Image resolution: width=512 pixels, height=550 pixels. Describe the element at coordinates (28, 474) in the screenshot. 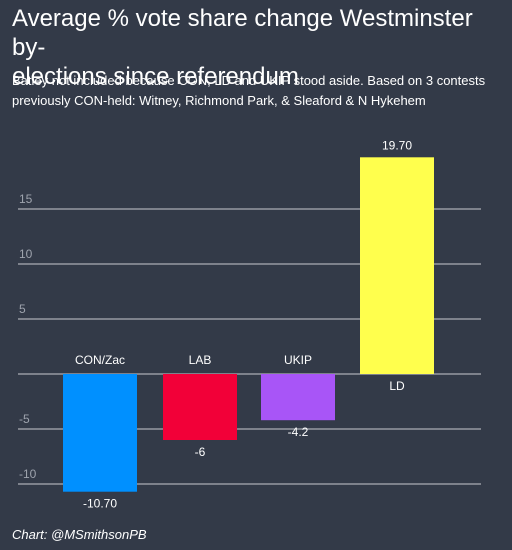

I see `y-tick-label: -10` at that location.